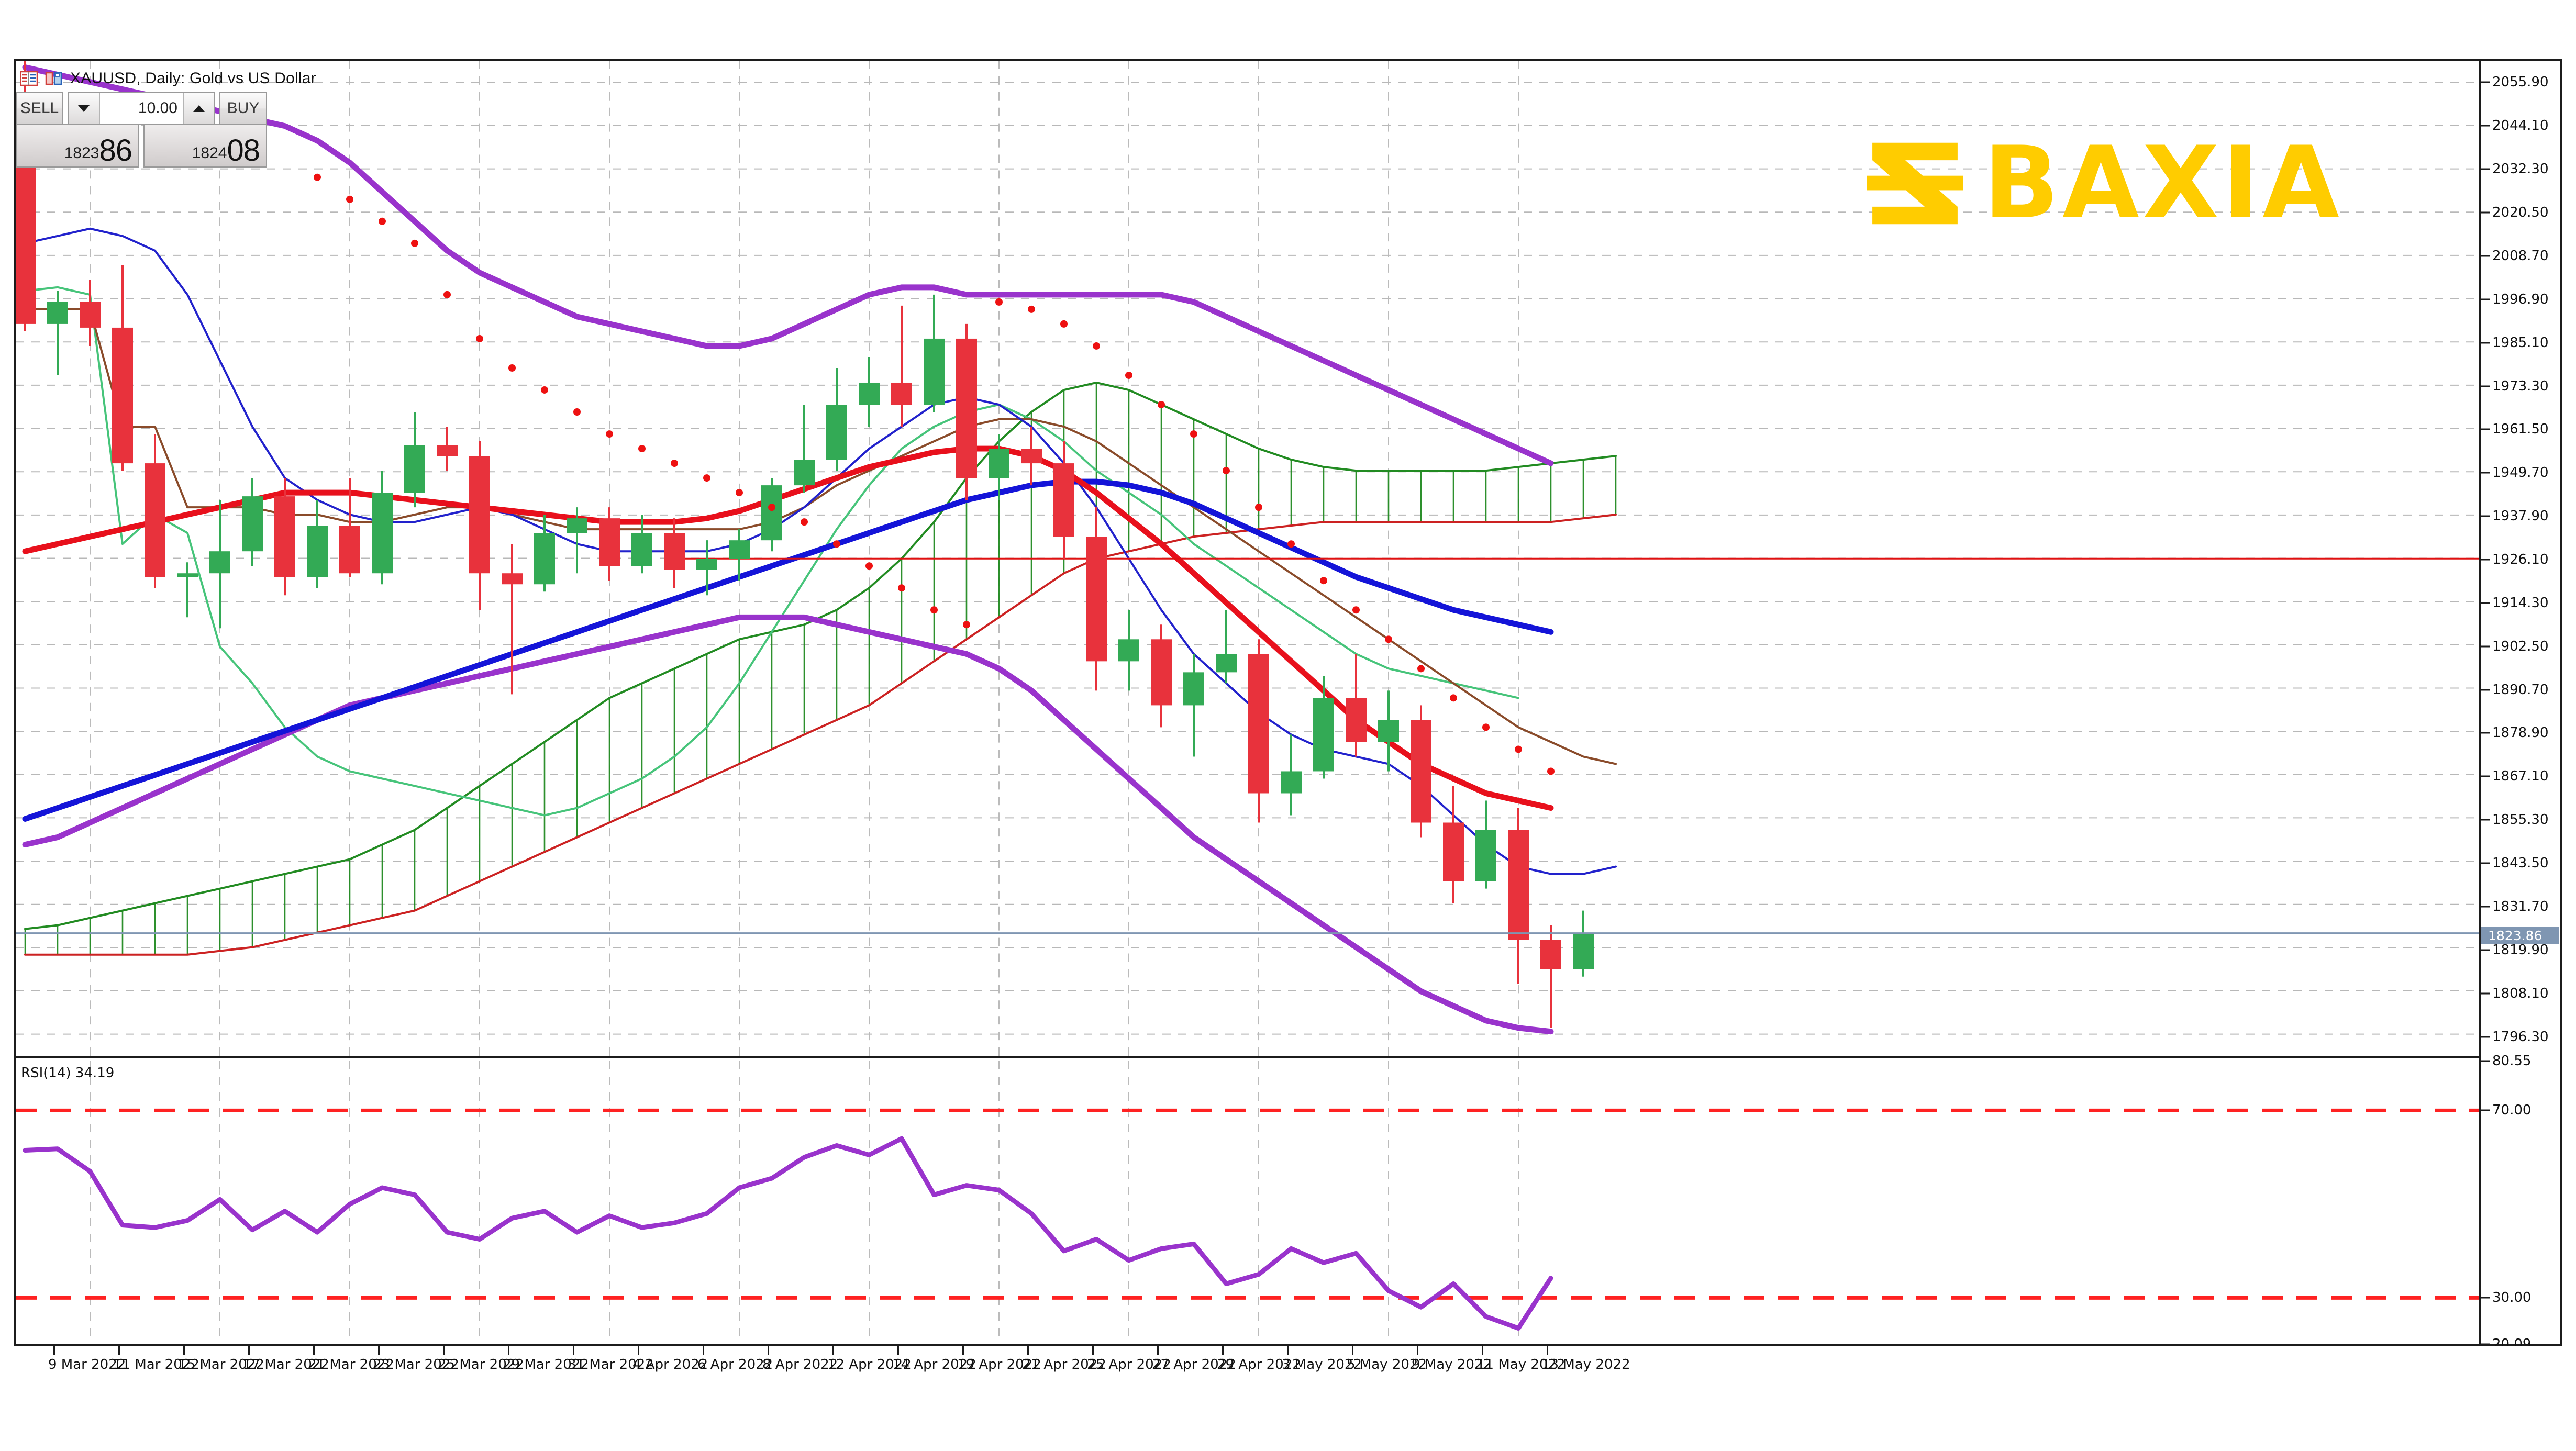 The width and height of the screenshot is (2576, 1451). I want to click on chevron-down-icon, so click(84, 109).